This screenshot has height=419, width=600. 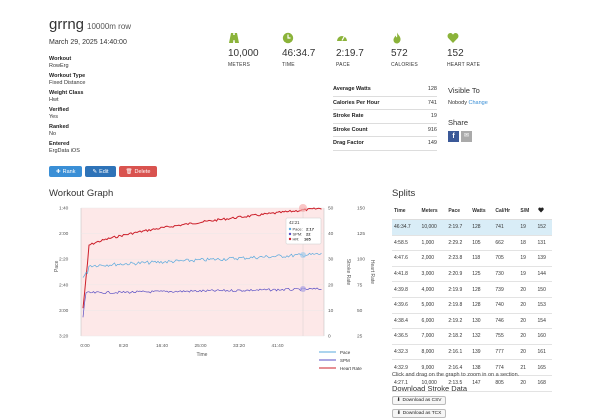 What do you see at coordinates (331, 273) in the screenshot?
I see `stroke-rate-axis-ticks: 50 40 30 20 10 0` at bounding box center [331, 273].